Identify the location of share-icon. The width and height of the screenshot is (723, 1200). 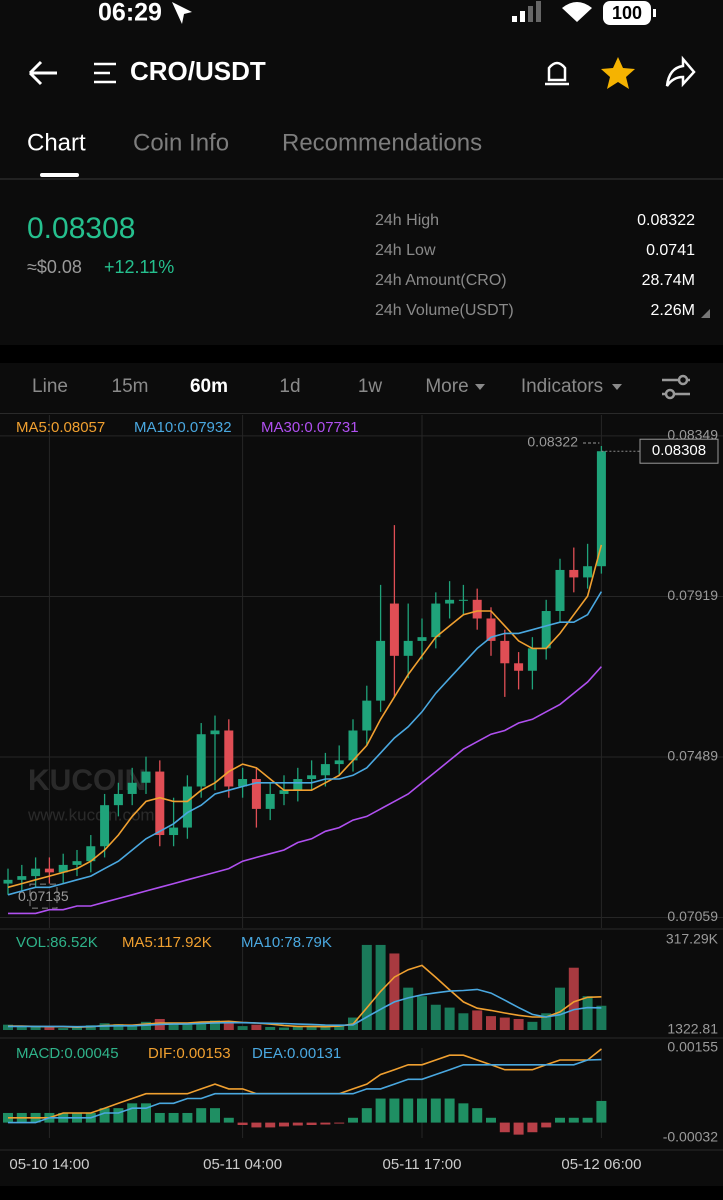
(680, 71).